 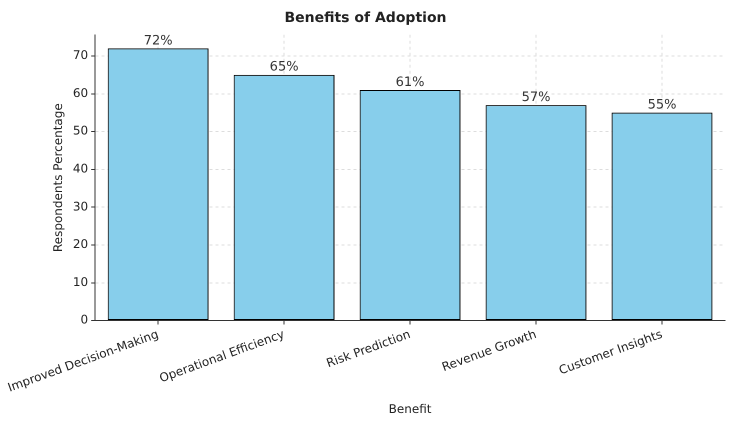 I want to click on y-tick-label: 60, so click(x=80, y=93).